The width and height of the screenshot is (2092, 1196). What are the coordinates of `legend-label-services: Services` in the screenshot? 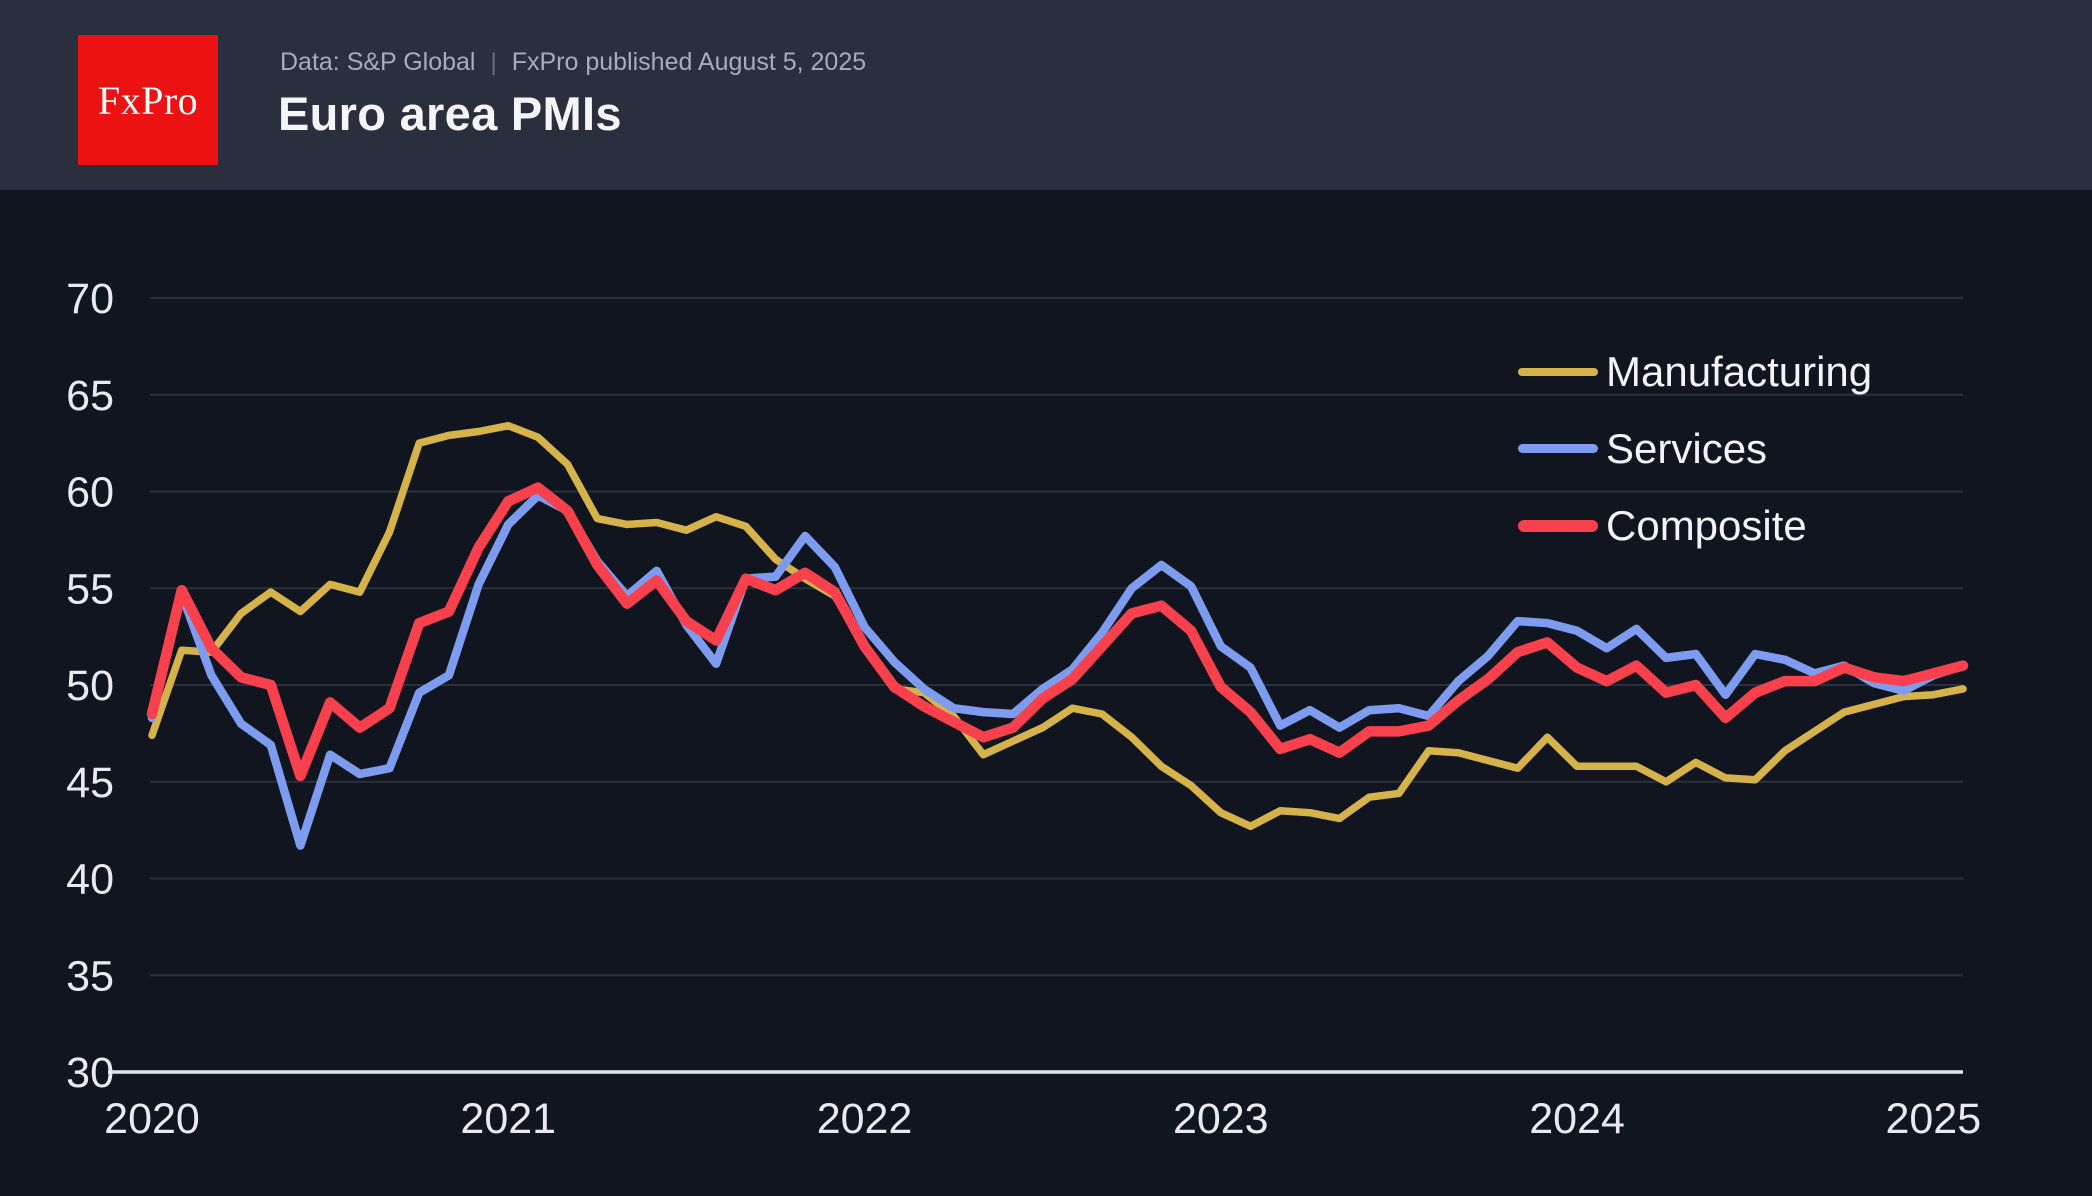 It's located at (1687, 448).